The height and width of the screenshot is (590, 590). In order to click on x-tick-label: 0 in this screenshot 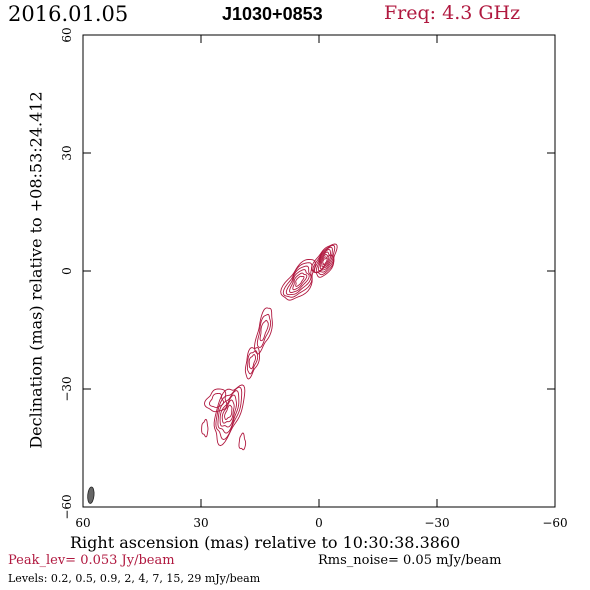, I will do `click(319, 523)`.